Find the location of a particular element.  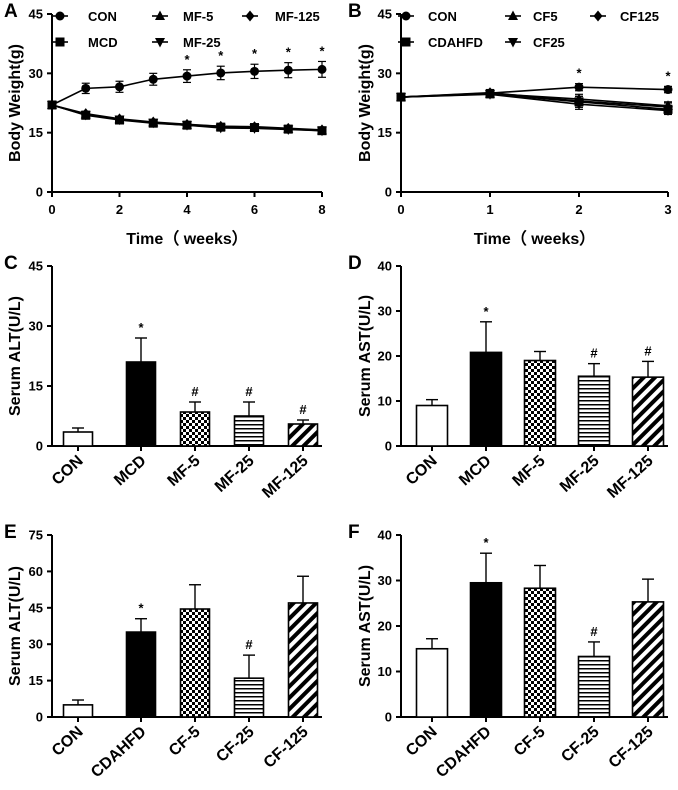

series-cf125 is located at coordinates (534, 100).